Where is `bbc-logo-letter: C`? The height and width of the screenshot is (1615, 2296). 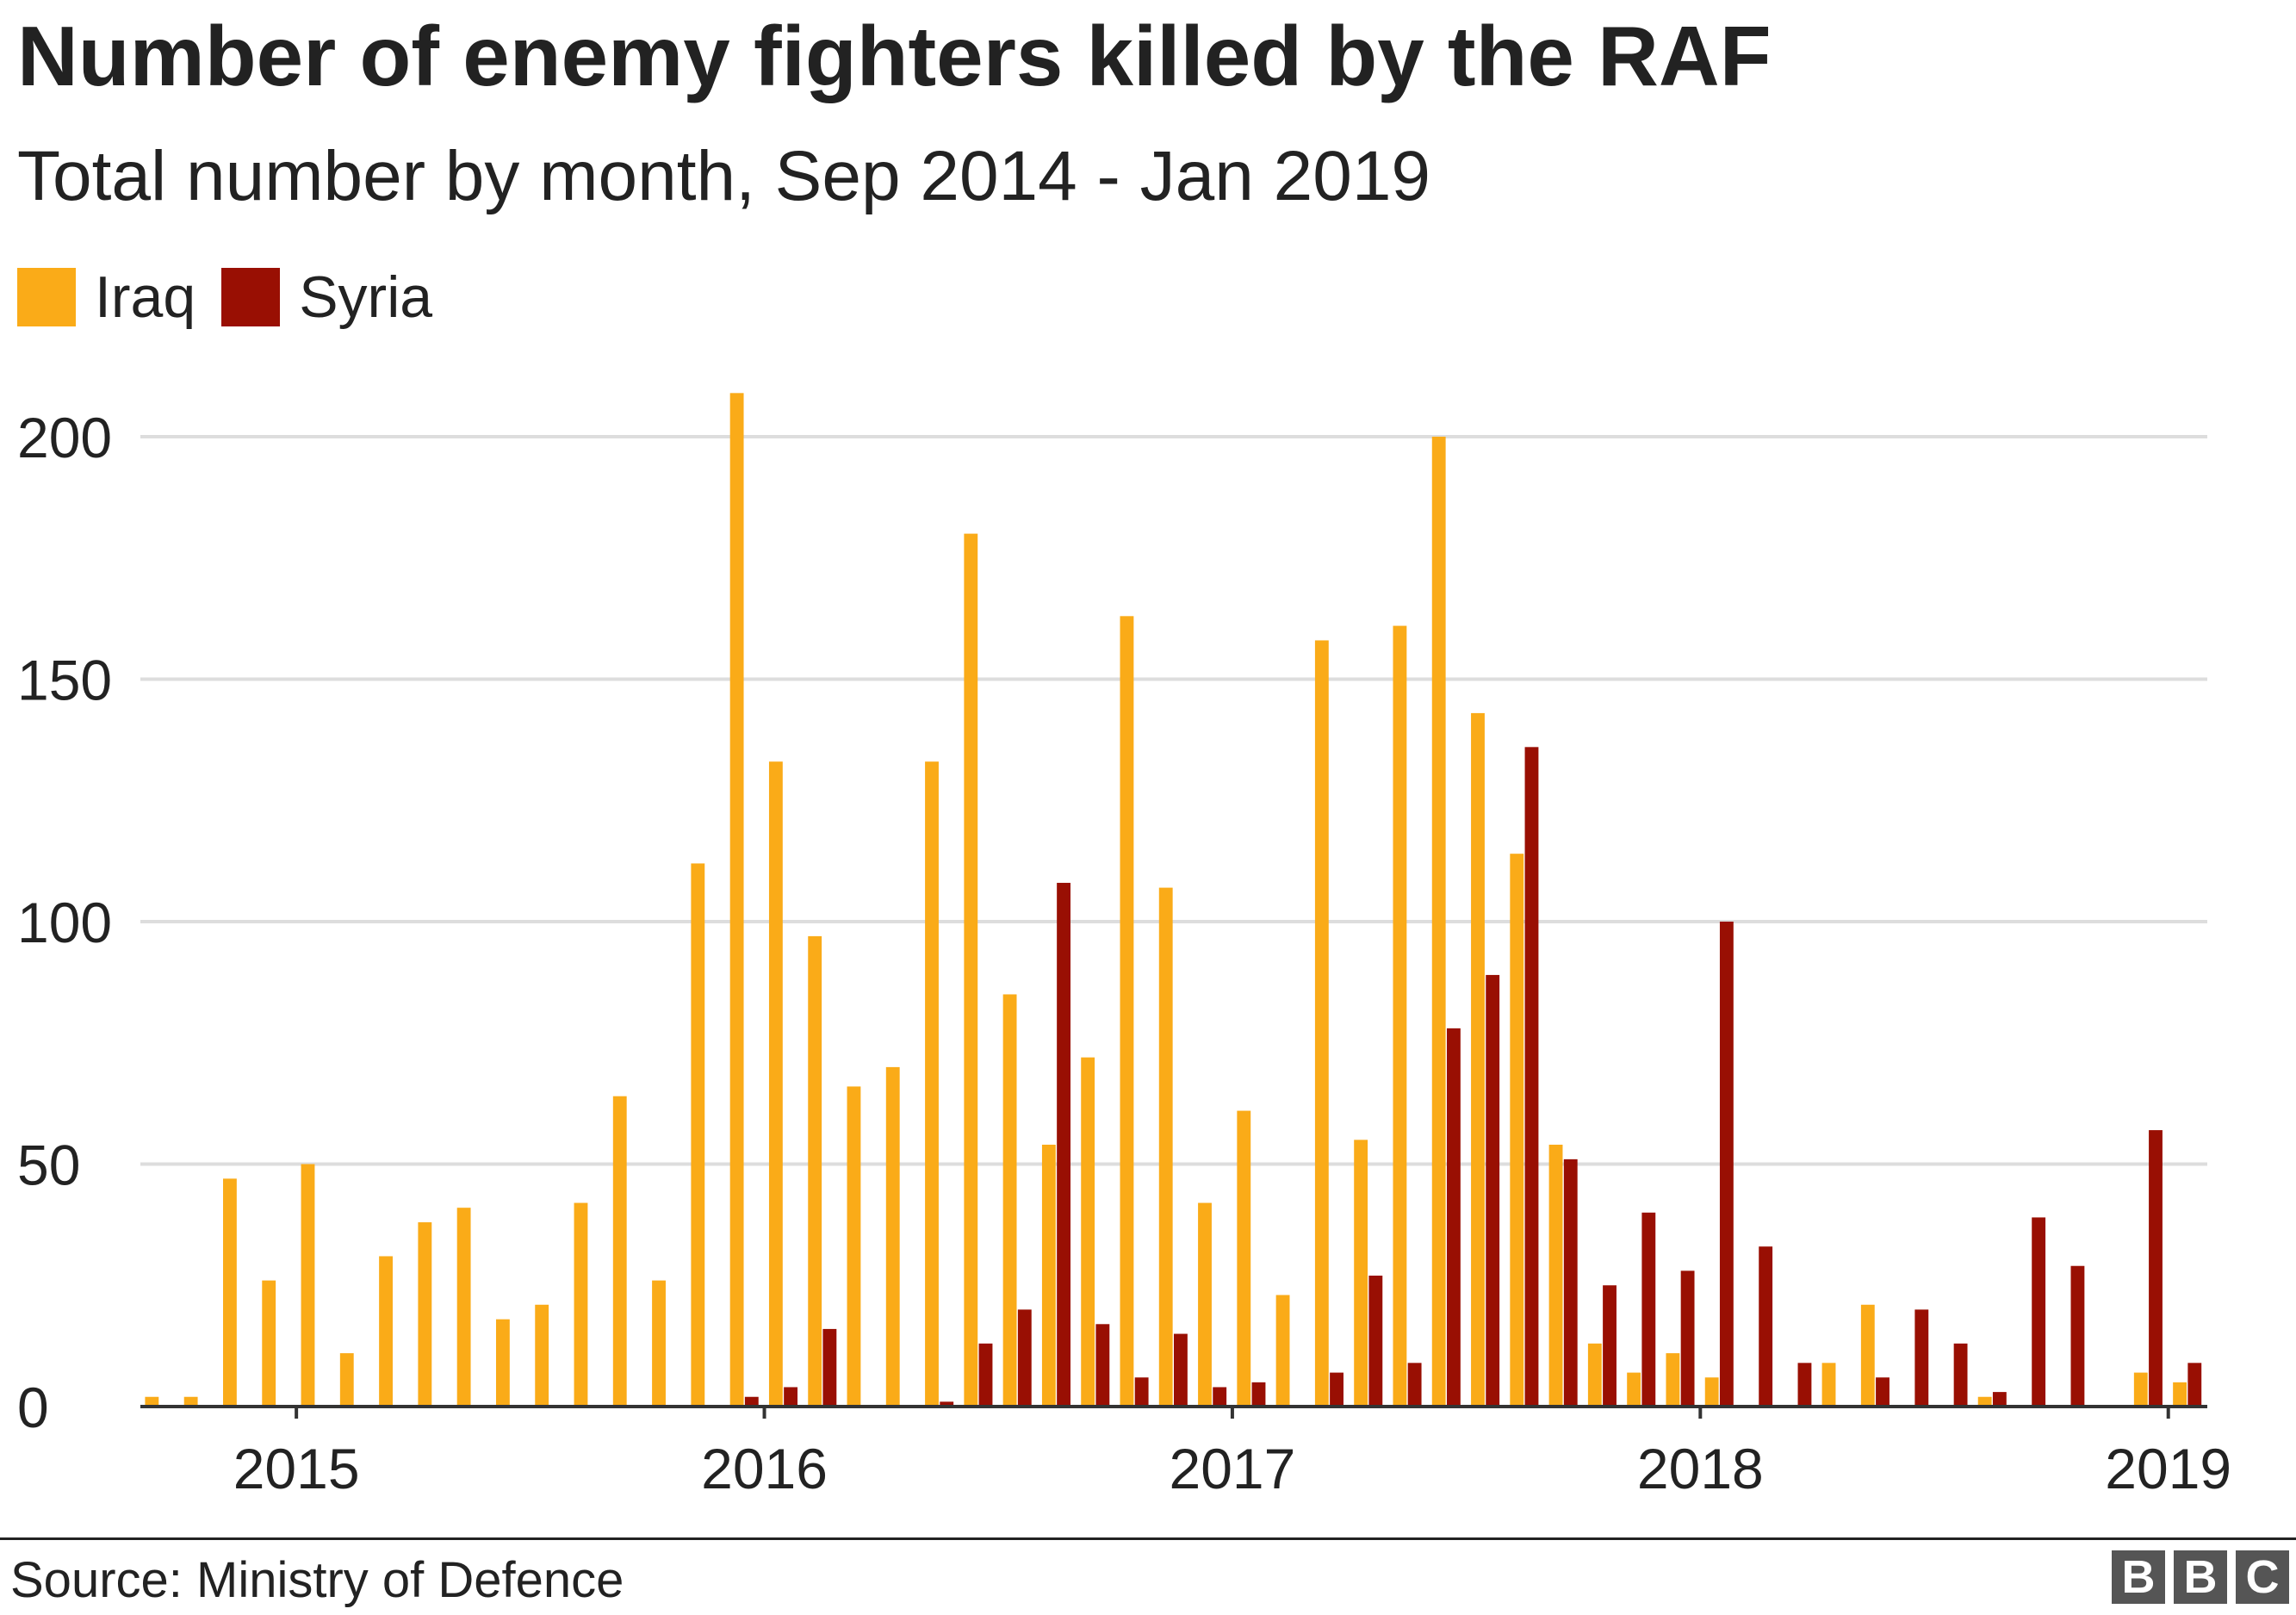 bbc-logo-letter: C is located at coordinates (2262, 1577).